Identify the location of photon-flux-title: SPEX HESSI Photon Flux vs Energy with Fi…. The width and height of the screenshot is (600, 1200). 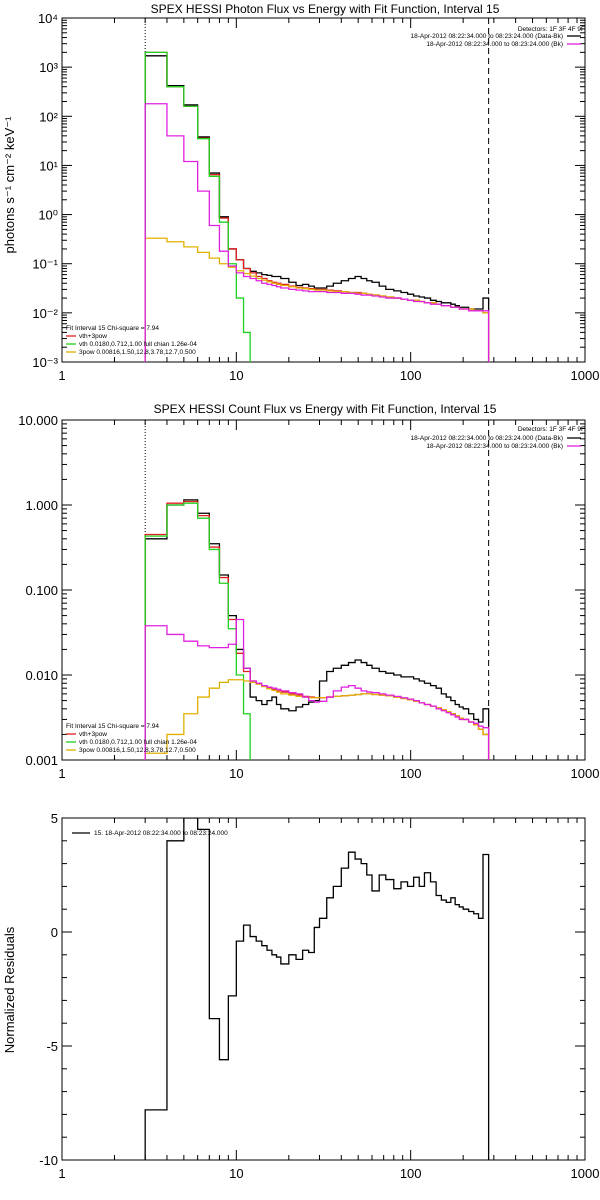
(325, 9).